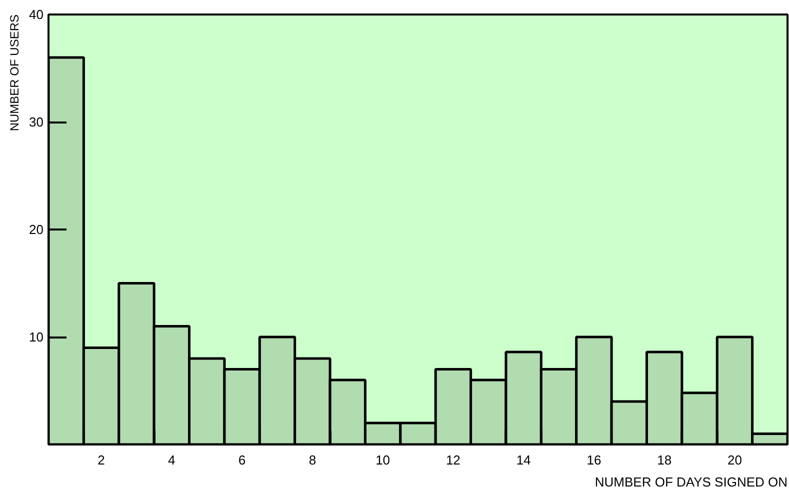  Describe the element at coordinates (101, 460) in the screenshot. I see `x-tick-label: 2` at that location.